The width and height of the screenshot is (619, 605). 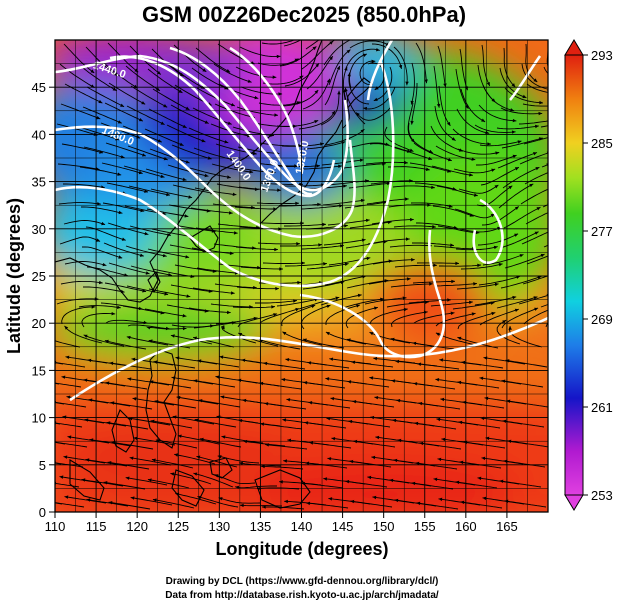 I want to click on x-tick-label: 155, so click(x=425, y=526).